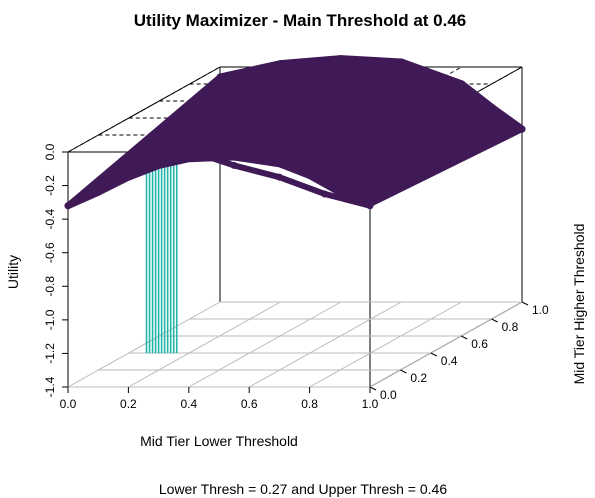  Describe the element at coordinates (50, 353) in the screenshot. I see `z-tick-label: -1.2` at that location.